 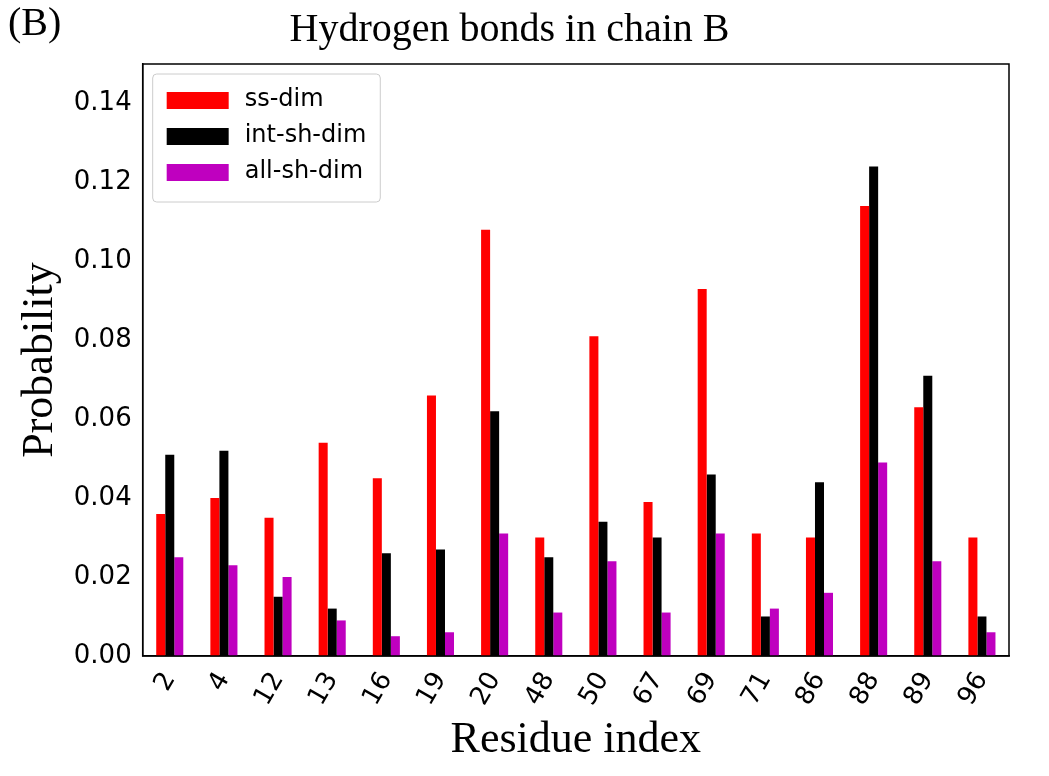 What do you see at coordinates (102, 259) in the screenshot?
I see `y-tick-label: 0.10` at bounding box center [102, 259].